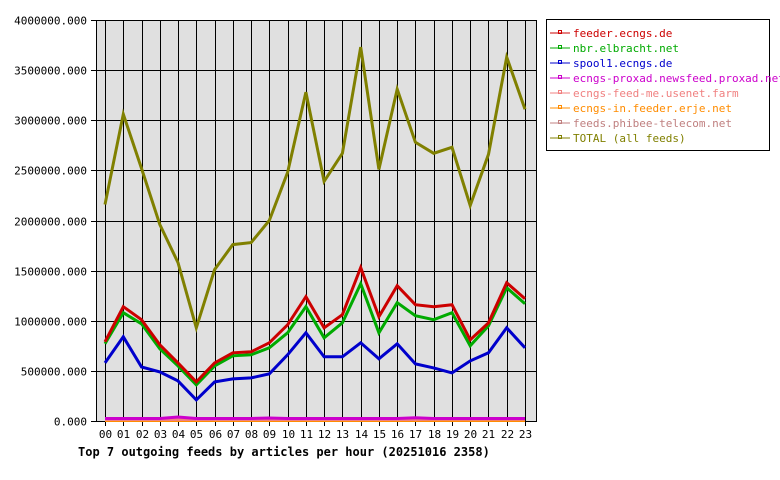  Describe the element at coordinates (269, 434) in the screenshot. I see `x-tick-label: 09` at that location.